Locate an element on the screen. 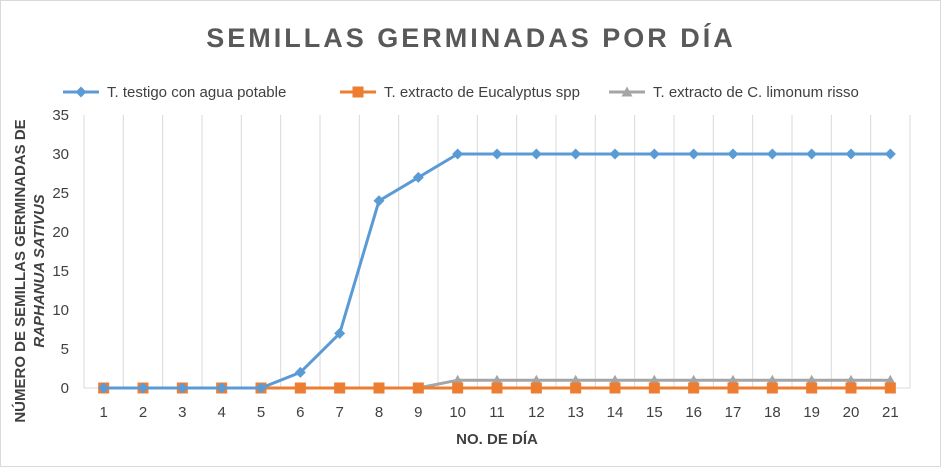  chart-title: SEMILLAS GERMINADAS POR DÍA is located at coordinates (471, 37).